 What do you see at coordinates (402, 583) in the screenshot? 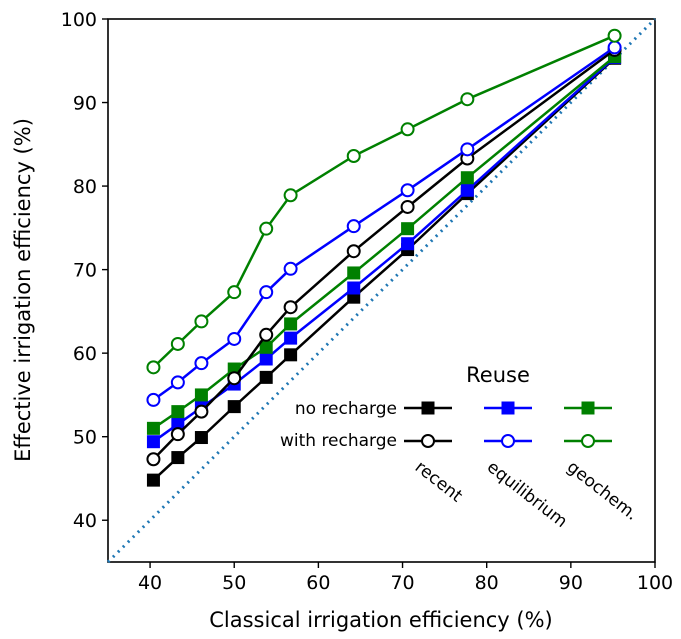
I see `x-tick-label: 70` at bounding box center [402, 583].